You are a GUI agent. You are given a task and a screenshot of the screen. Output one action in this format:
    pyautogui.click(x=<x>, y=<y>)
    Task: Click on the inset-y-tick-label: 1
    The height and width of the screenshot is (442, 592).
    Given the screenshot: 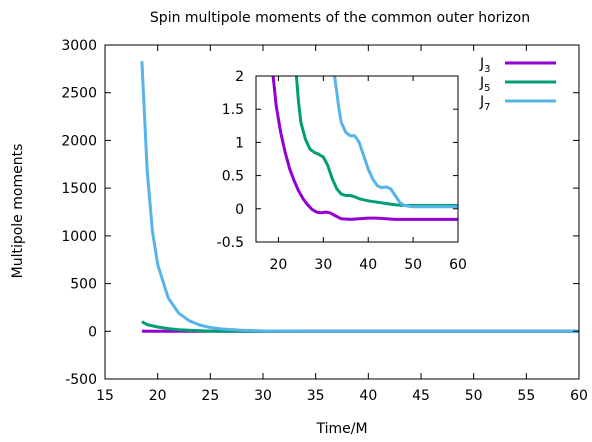 What is the action you would take?
    pyautogui.click(x=239, y=143)
    